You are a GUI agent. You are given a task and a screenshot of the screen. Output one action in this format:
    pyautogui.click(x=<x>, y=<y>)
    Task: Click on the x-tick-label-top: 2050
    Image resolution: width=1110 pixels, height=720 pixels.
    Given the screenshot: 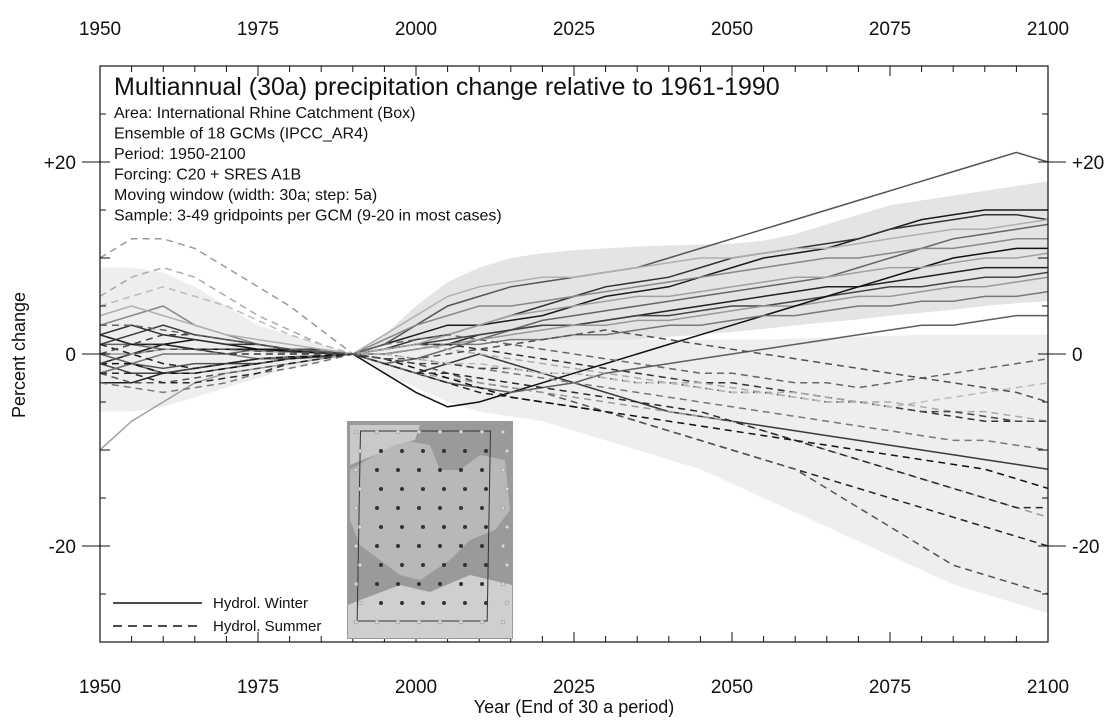 What is the action you would take?
    pyautogui.click(x=732, y=29)
    